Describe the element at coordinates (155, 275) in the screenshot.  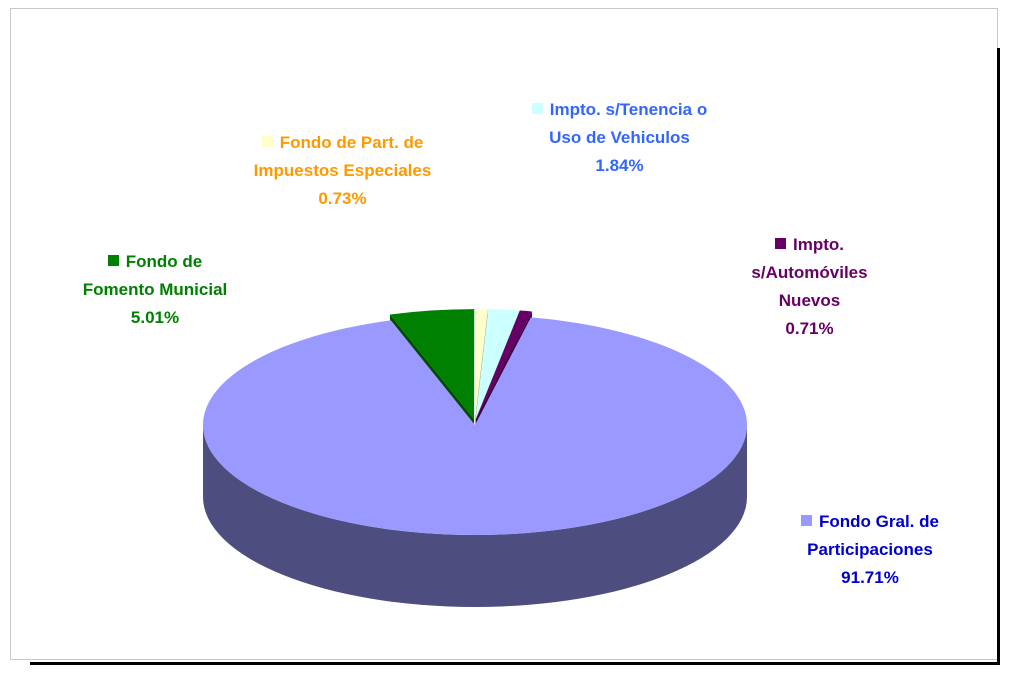
I see `label-name: Fondo de Fomento Municial` at that location.